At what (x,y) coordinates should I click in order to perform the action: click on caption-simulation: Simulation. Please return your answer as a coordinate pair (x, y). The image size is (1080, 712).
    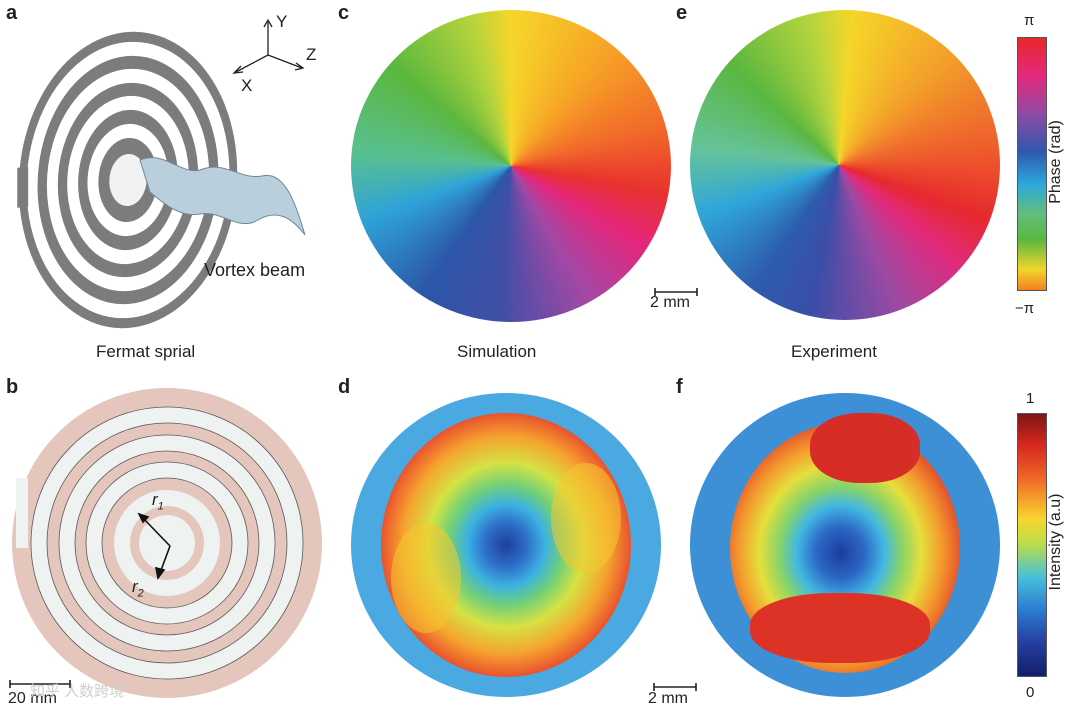
    Looking at the image, I should click on (497, 351).